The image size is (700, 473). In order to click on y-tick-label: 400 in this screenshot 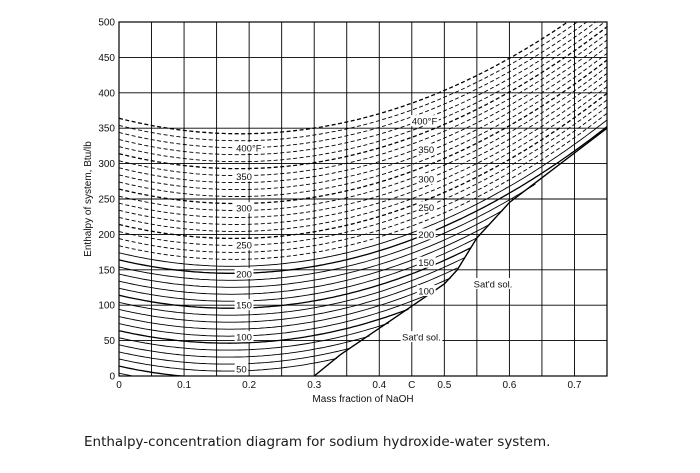, I will do `click(106, 93)`.